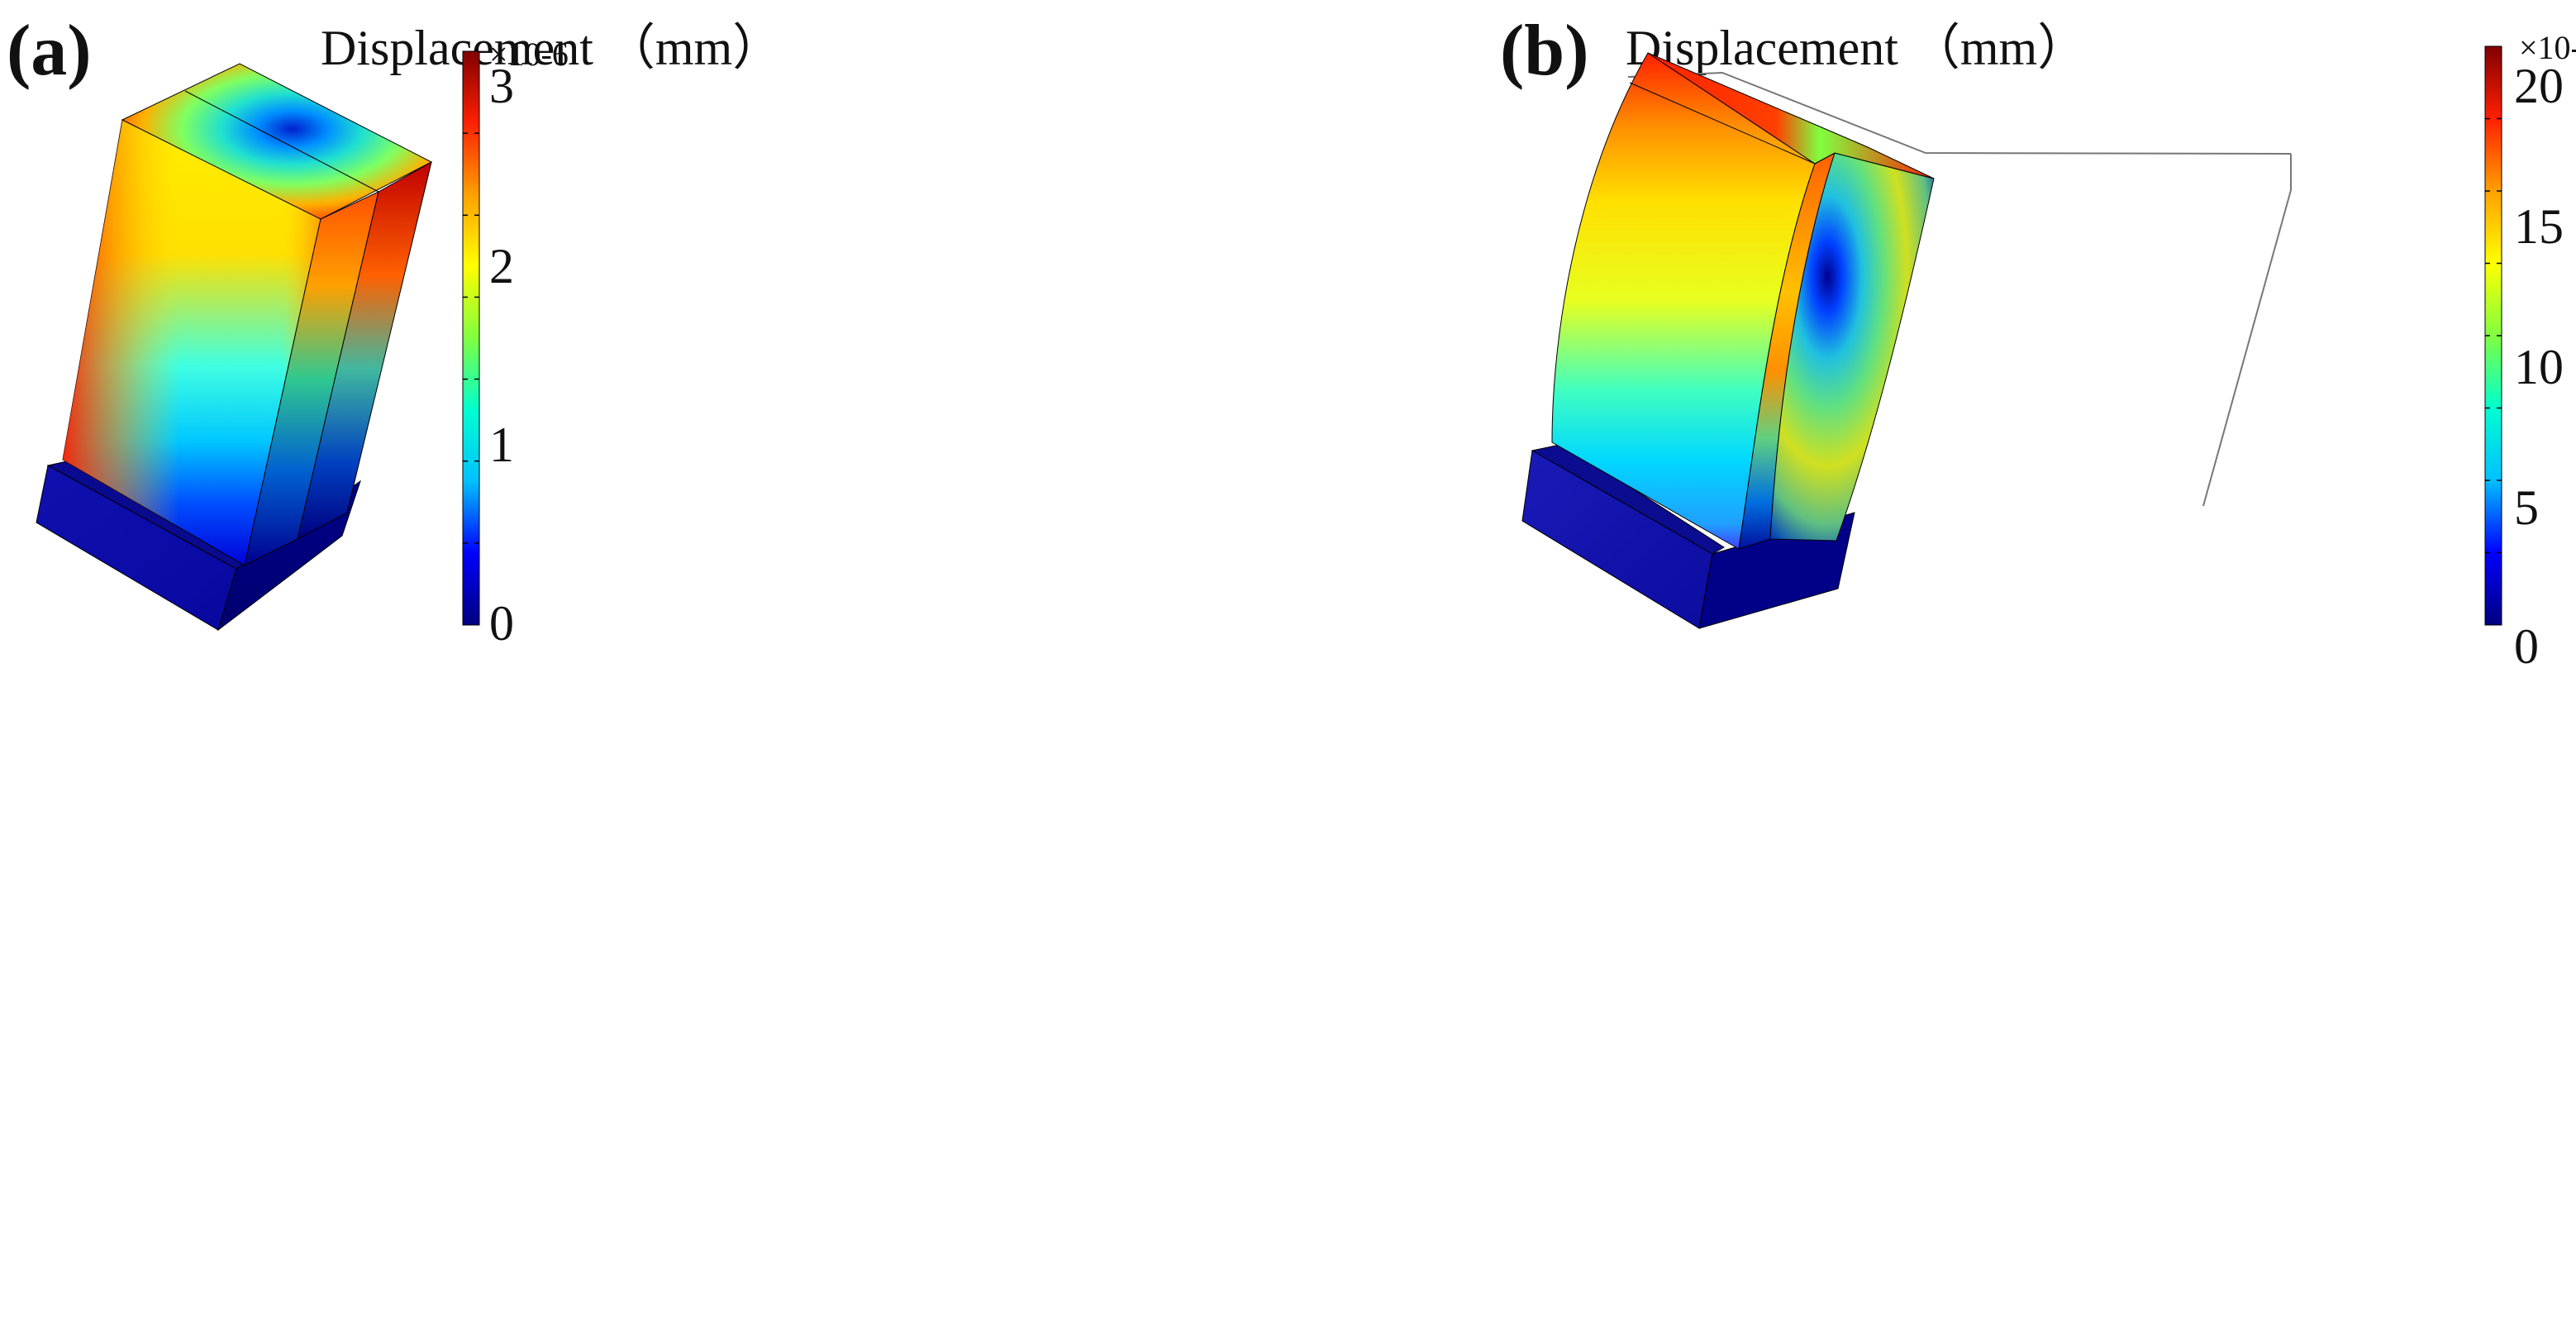  What do you see at coordinates (2548, 47) in the screenshot?
I see `panel-b-colorbar-multiplier: ×10⁻⁶` at bounding box center [2548, 47].